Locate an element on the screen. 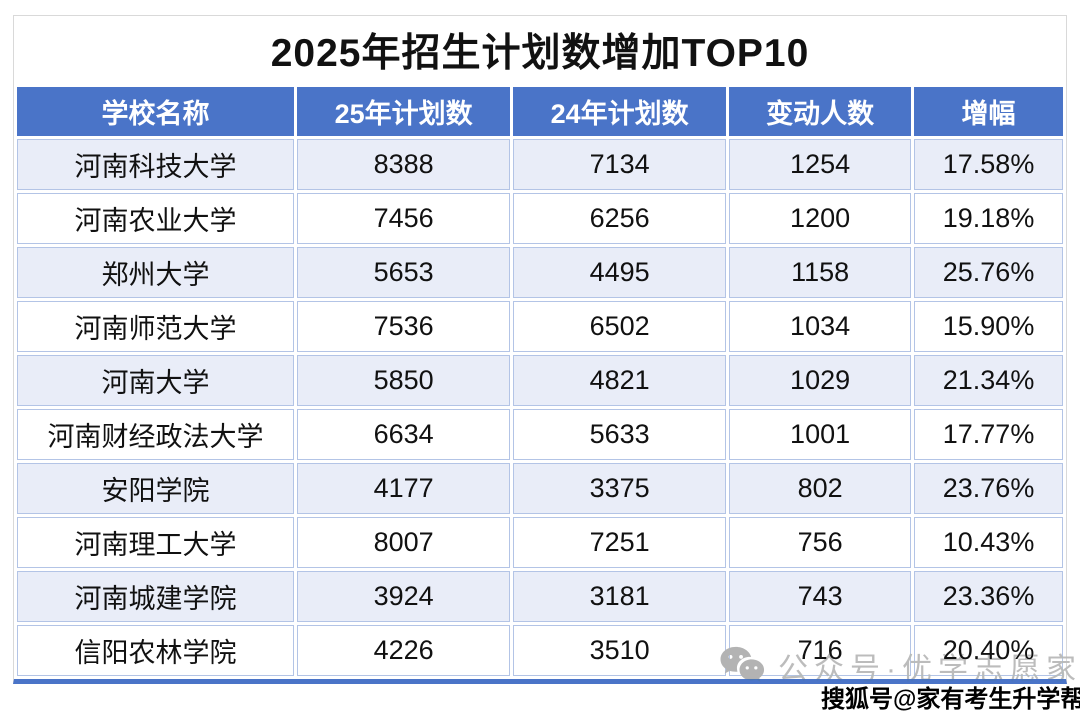 This screenshot has height=716, width=1080. col-header-plan-2025: 25年计划数 is located at coordinates (404, 111).